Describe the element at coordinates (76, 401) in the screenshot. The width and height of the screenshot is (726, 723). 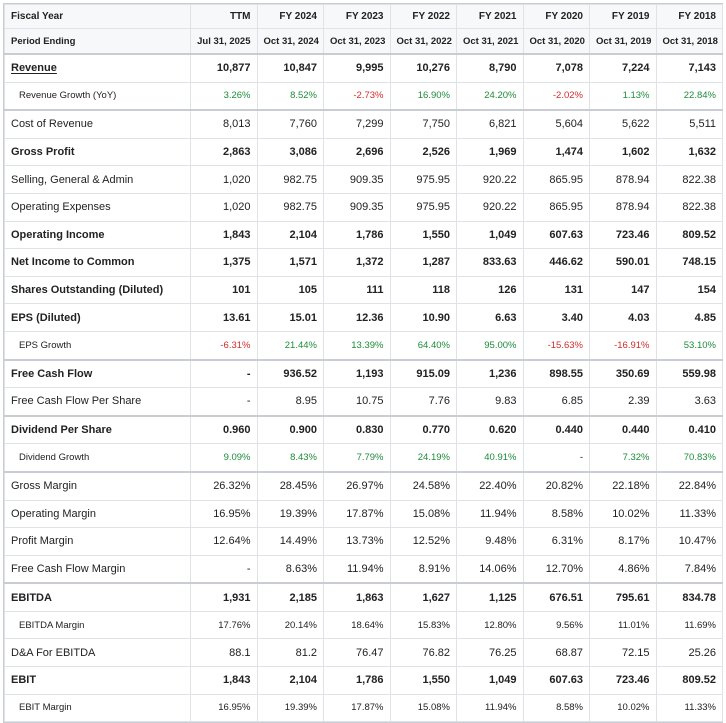
I see `row-label-text: Free Cash Flow Per Share` at that location.